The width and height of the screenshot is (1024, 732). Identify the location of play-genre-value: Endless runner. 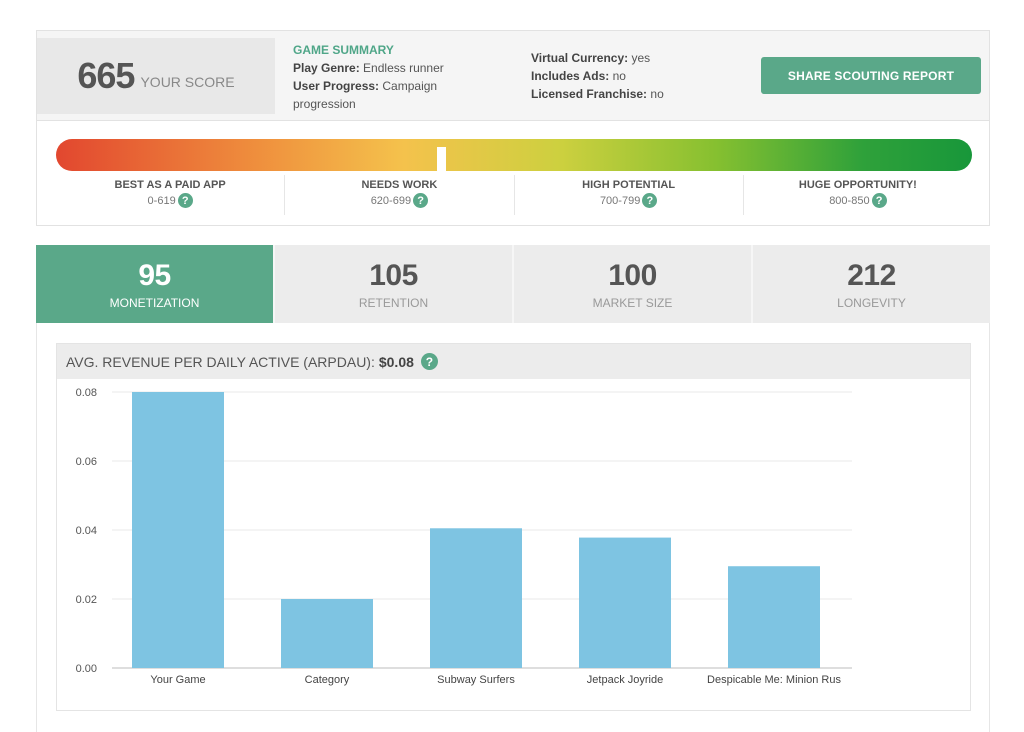
(403, 68).